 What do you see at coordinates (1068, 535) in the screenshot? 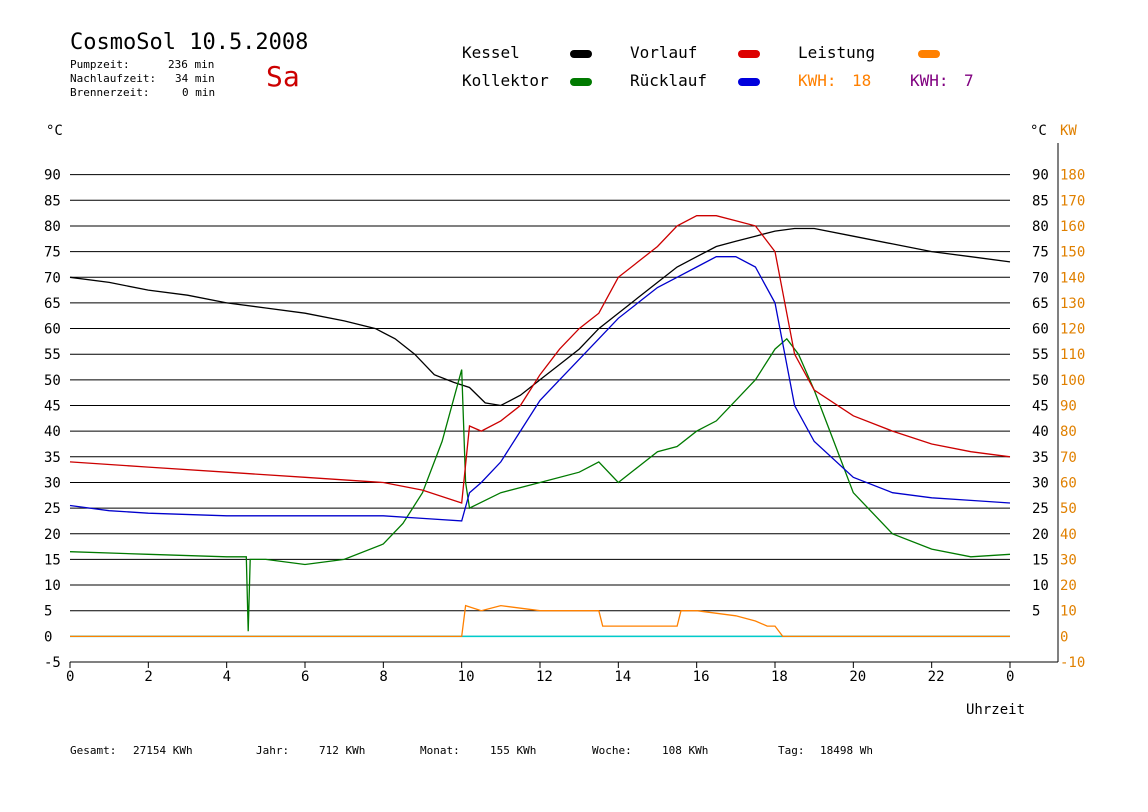
I see `y2-tick-label: 40` at bounding box center [1068, 535].